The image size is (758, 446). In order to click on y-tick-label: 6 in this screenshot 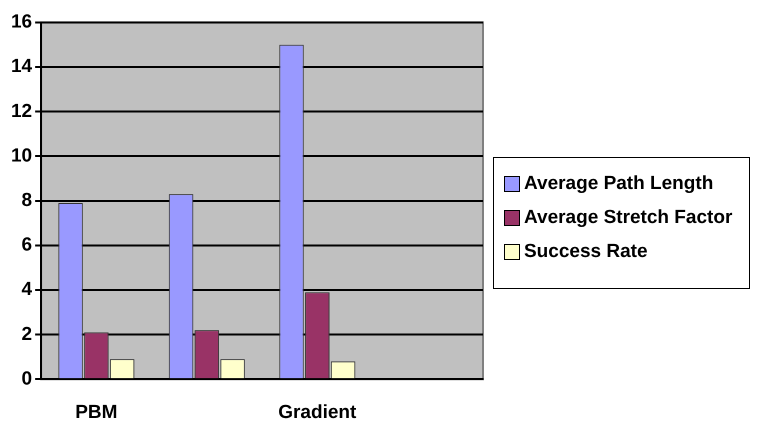, I will do `click(27, 245)`.